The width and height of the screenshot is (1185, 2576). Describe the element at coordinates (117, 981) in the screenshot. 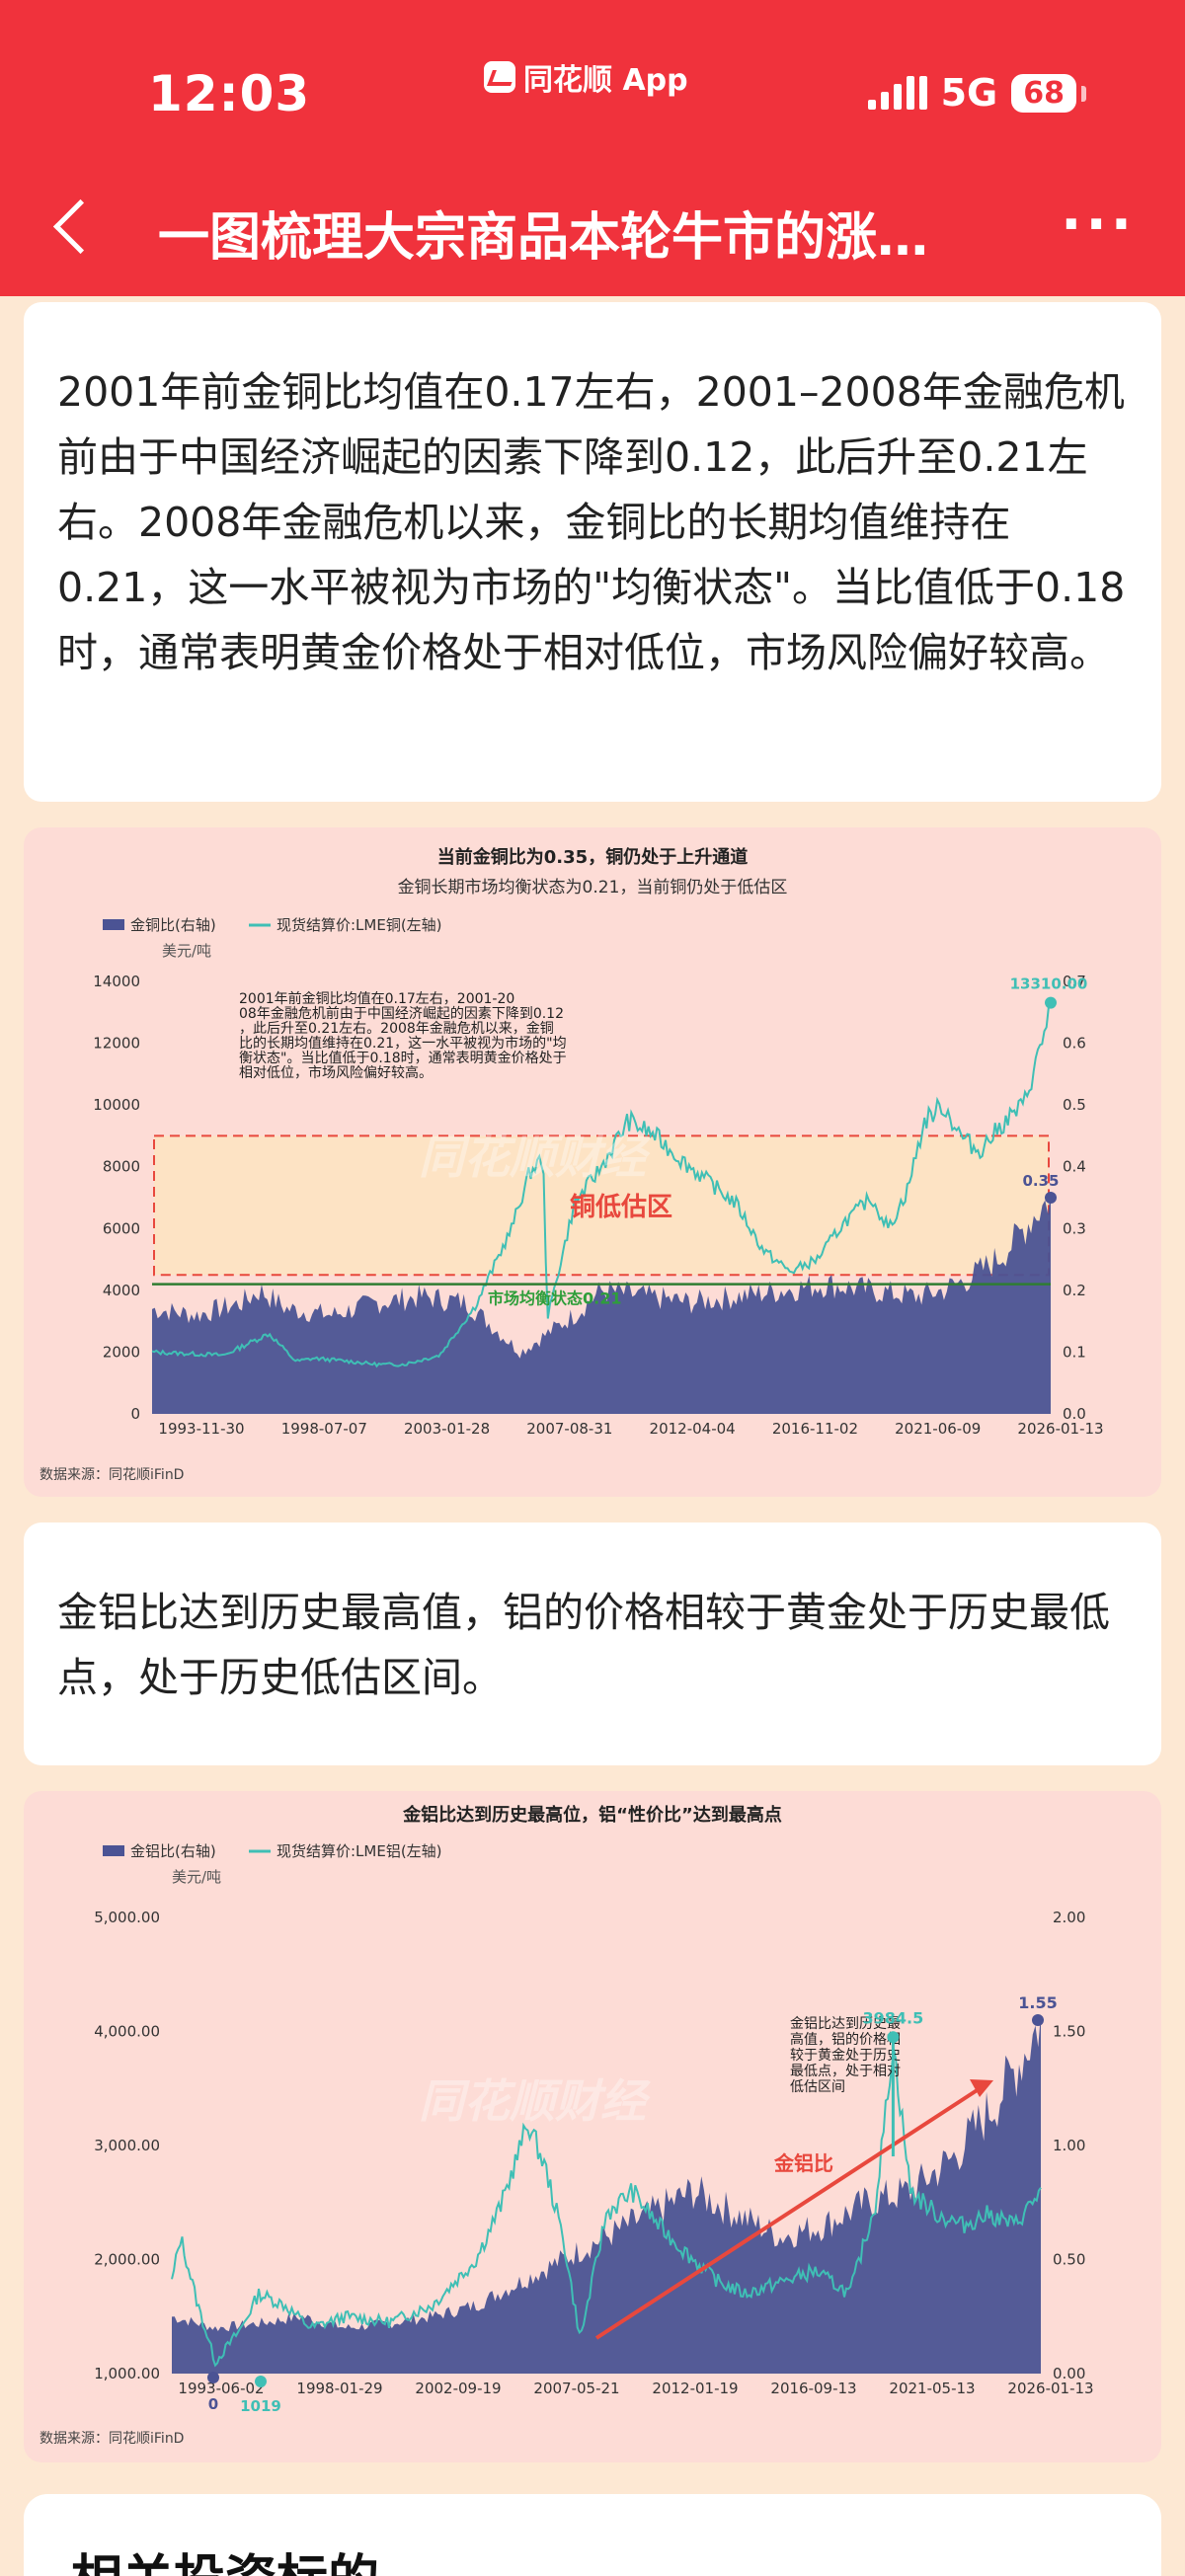

I see `y-tick-left: 14000` at that location.